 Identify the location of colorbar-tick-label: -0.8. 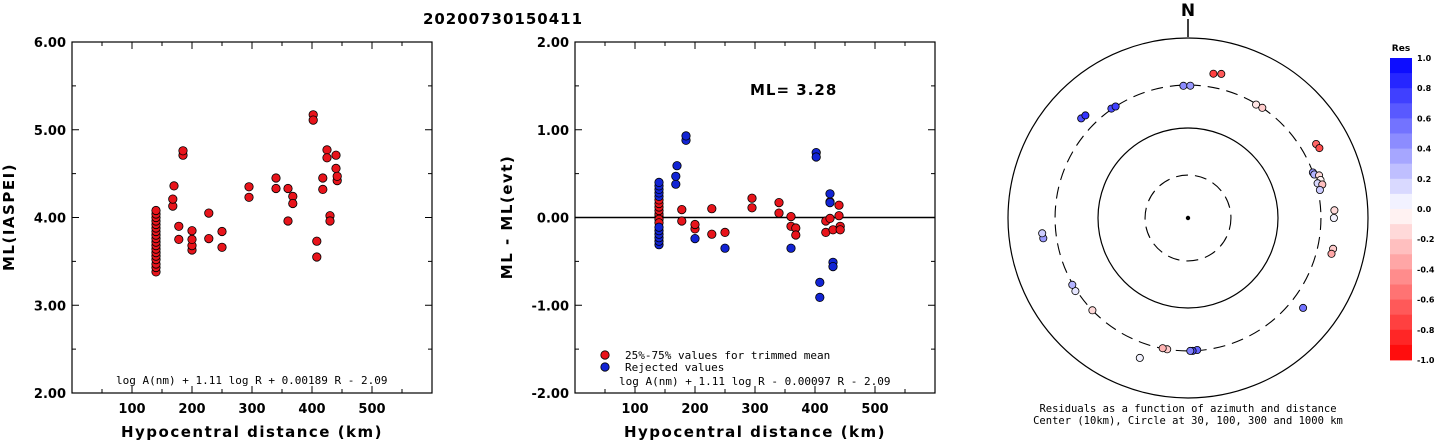
(1426, 330).